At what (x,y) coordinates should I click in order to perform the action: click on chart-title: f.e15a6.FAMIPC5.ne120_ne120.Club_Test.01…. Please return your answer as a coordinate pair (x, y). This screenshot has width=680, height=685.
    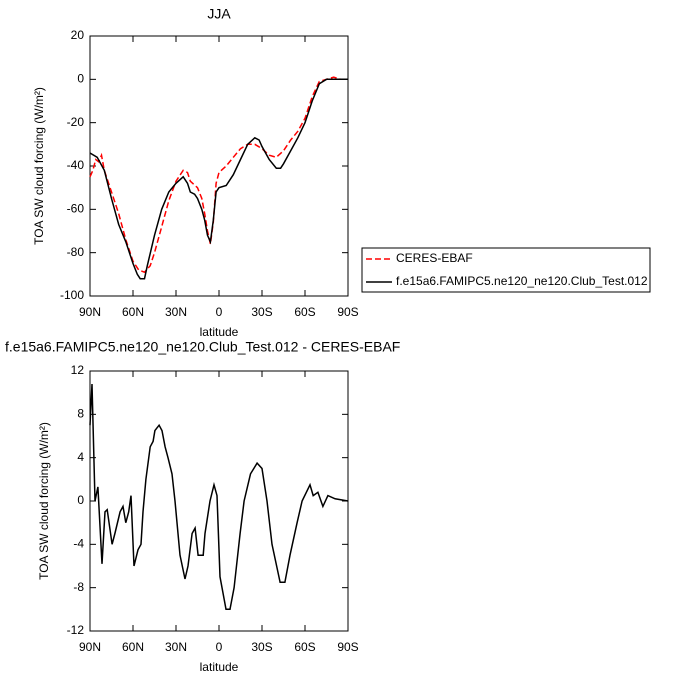
    Looking at the image, I should click on (202, 347).